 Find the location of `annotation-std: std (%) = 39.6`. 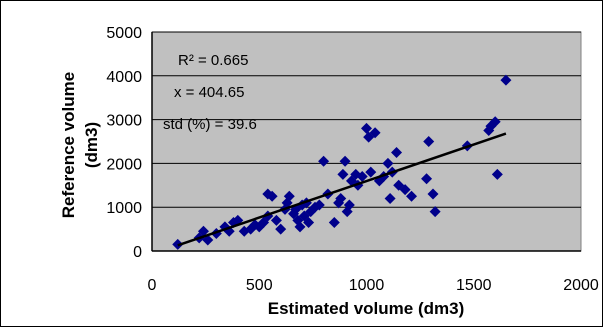

annotation-std: std (%) = 39.6 is located at coordinates (210, 124).